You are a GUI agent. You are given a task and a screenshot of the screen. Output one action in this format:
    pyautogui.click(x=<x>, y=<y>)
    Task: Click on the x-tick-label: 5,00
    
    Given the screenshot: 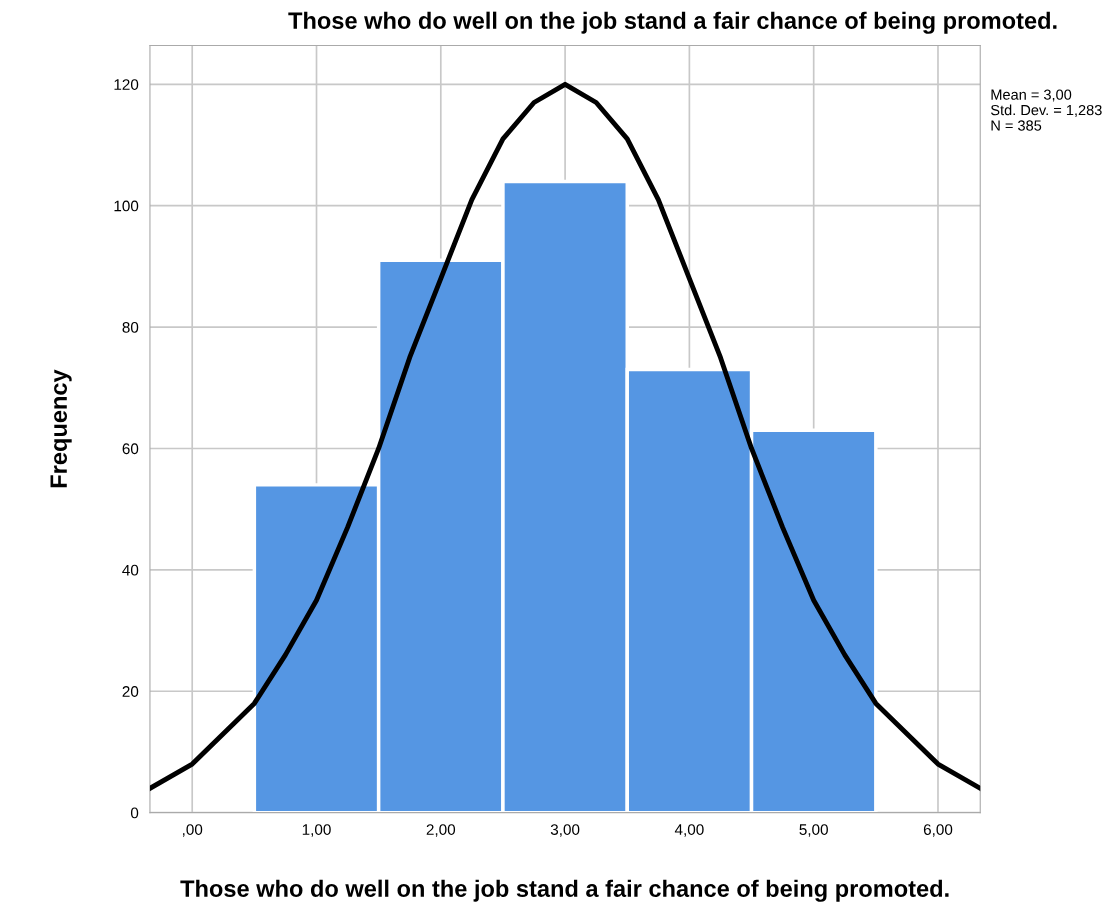 What is the action you would take?
    pyautogui.click(x=813, y=830)
    